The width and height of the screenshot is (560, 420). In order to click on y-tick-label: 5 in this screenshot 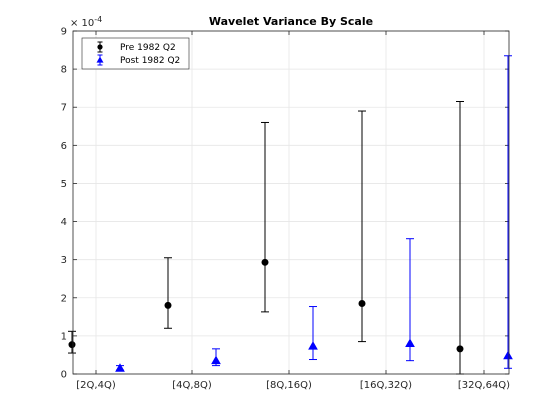, I will do `click(64, 184)`.